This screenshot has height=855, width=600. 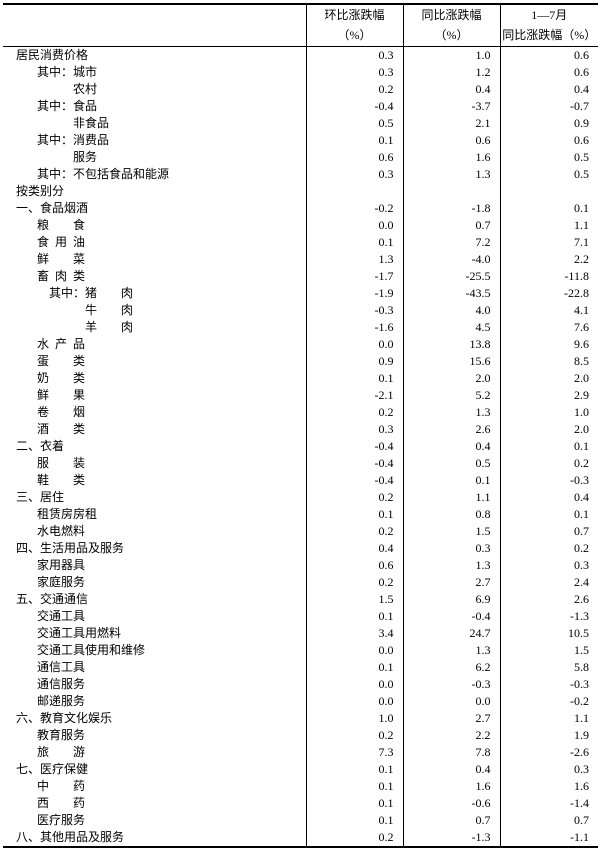 I want to click on table-row: 水产品 0.0 13.8 9.6, so click(x=300, y=344).